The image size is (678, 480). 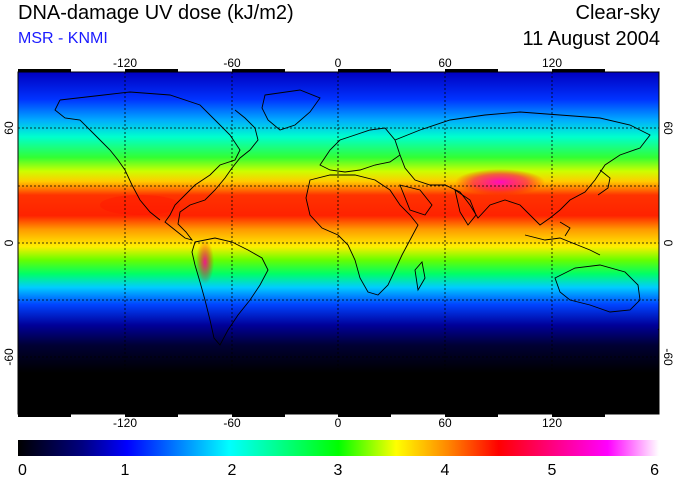 What do you see at coordinates (668, 243) in the screenshot?
I see `lat-tick-right: 0` at bounding box center [668, 243].